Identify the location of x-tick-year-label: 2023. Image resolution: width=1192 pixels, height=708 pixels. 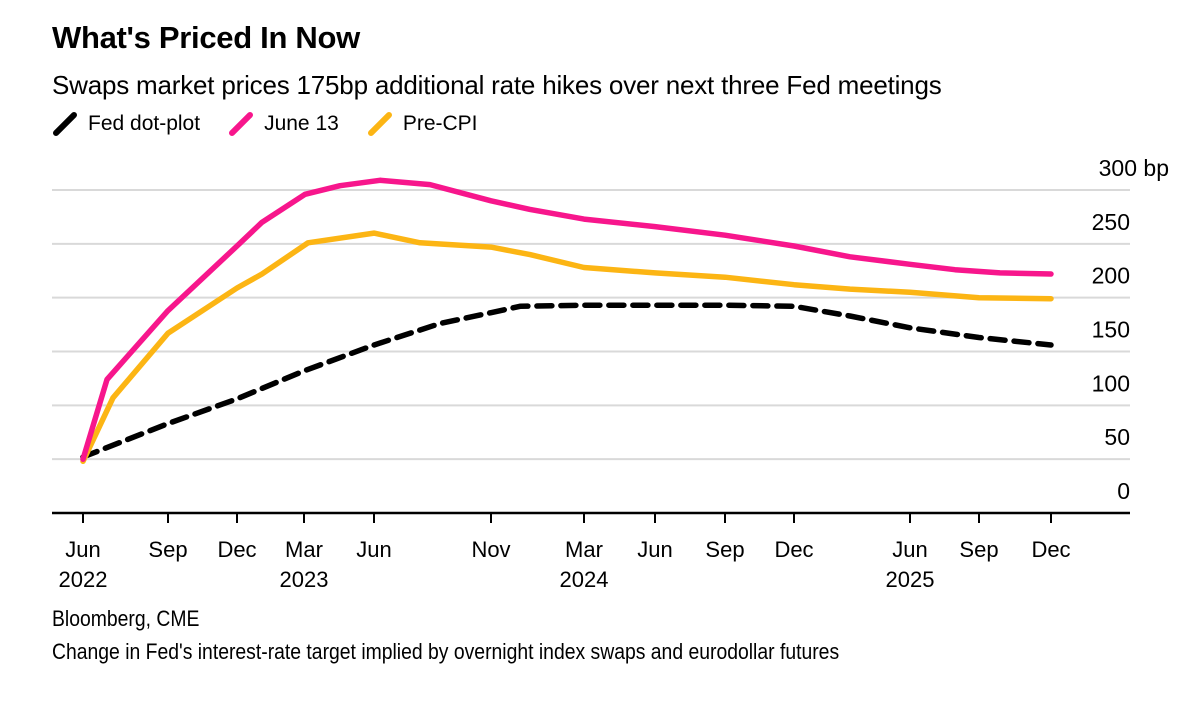
(304, 579).